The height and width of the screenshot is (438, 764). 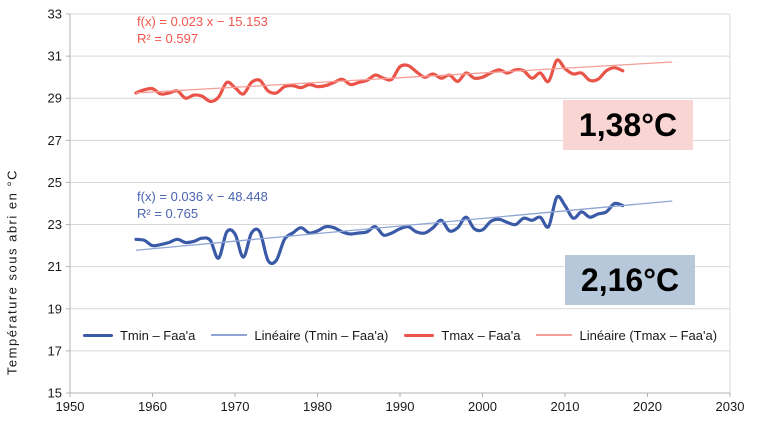 I want to click on x-tick-label: 1990, so click(x=400, y=406).